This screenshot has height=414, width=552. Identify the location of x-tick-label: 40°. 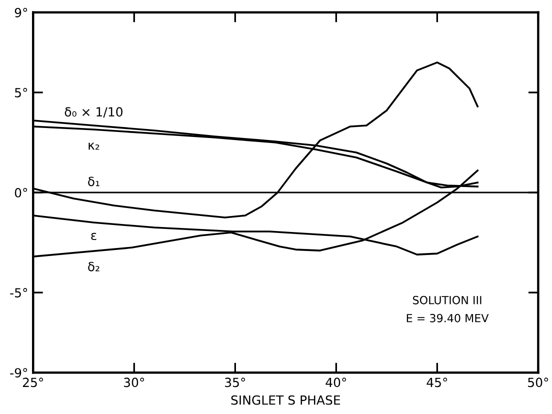
(336, 383).